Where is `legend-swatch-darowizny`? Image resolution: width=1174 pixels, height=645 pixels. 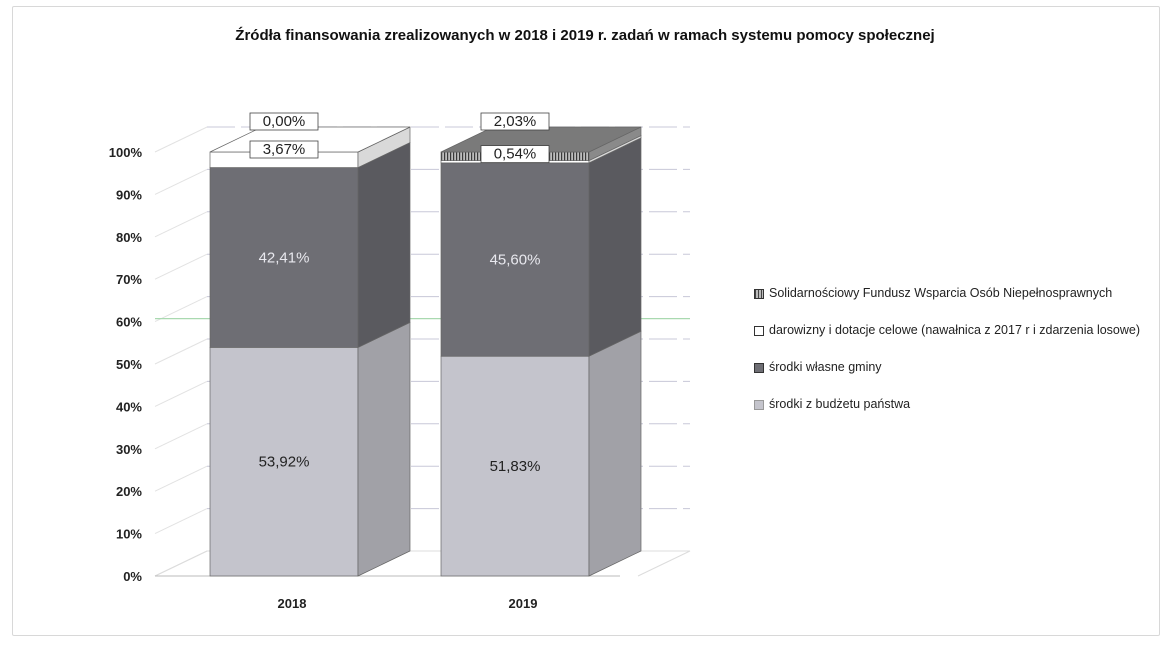
legend-swatch-darowizny is located at coordinates (759, 331).